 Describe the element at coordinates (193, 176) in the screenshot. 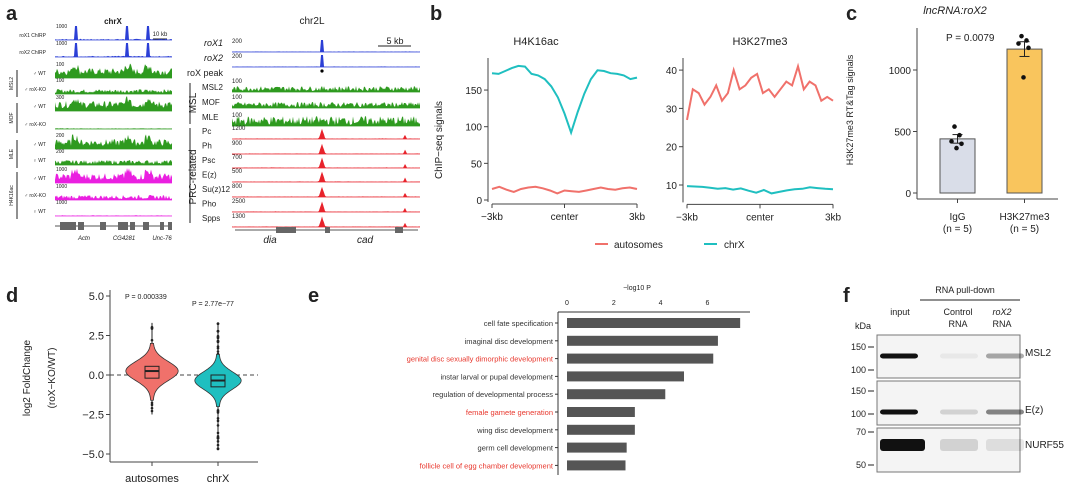

I see `group-prc: PRC-related` at that location.